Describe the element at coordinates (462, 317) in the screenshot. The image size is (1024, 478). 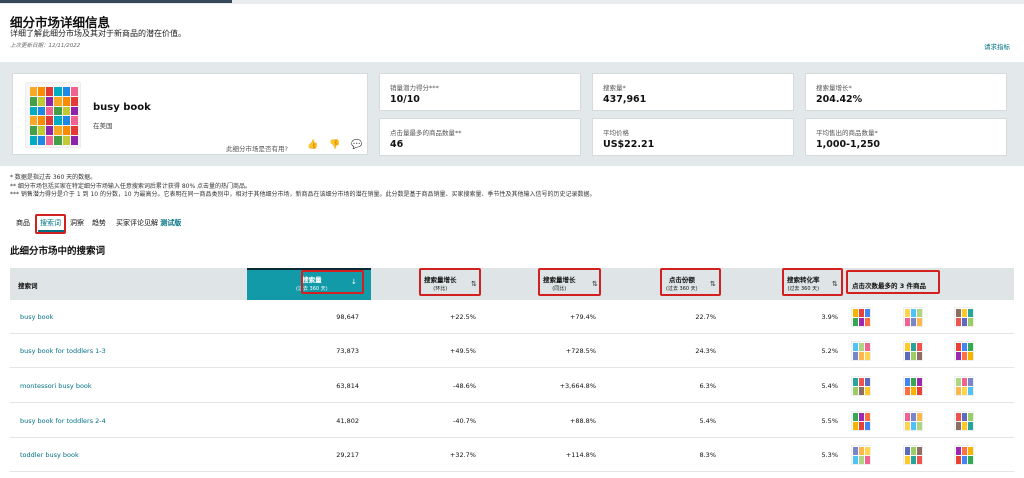
I see `cell-growth-qoq: +22.5%` at that location.